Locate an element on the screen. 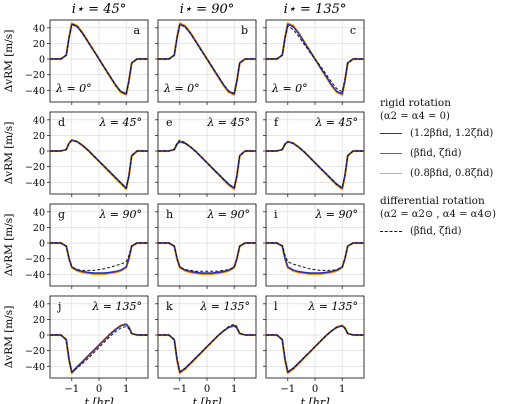 The height and width of the screenshot is (404, 520). legend-item-rigid-1.2: (1.2βfid, 1.2ζfid) is located at coordinates (450, 134).